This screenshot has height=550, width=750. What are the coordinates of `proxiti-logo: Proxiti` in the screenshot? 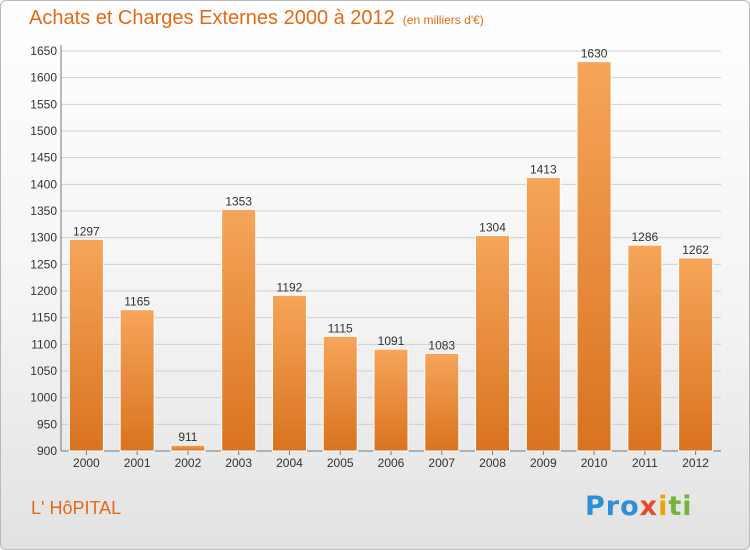 It's located at (639, 506).